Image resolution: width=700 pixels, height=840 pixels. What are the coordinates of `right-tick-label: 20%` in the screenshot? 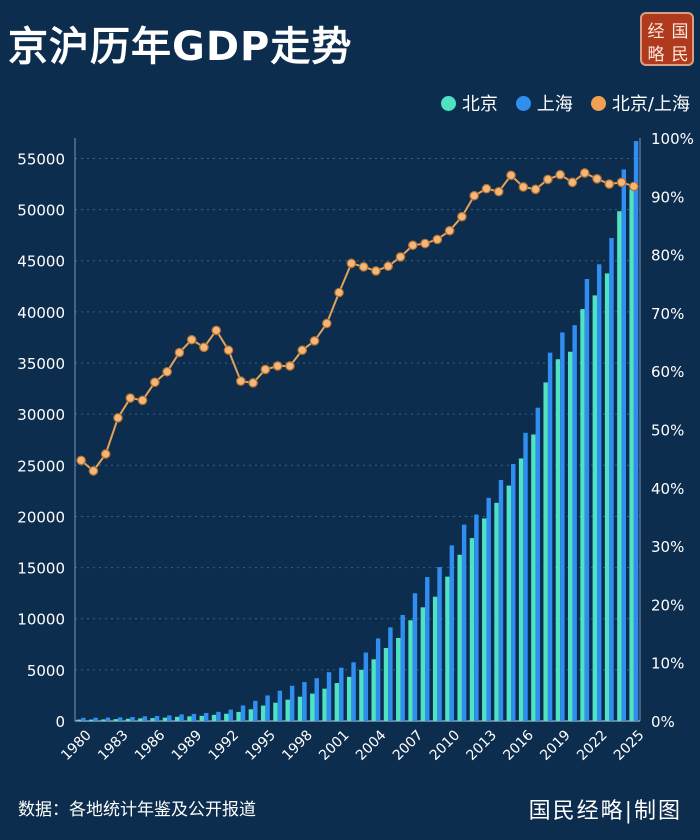 It's located at (667, 605).